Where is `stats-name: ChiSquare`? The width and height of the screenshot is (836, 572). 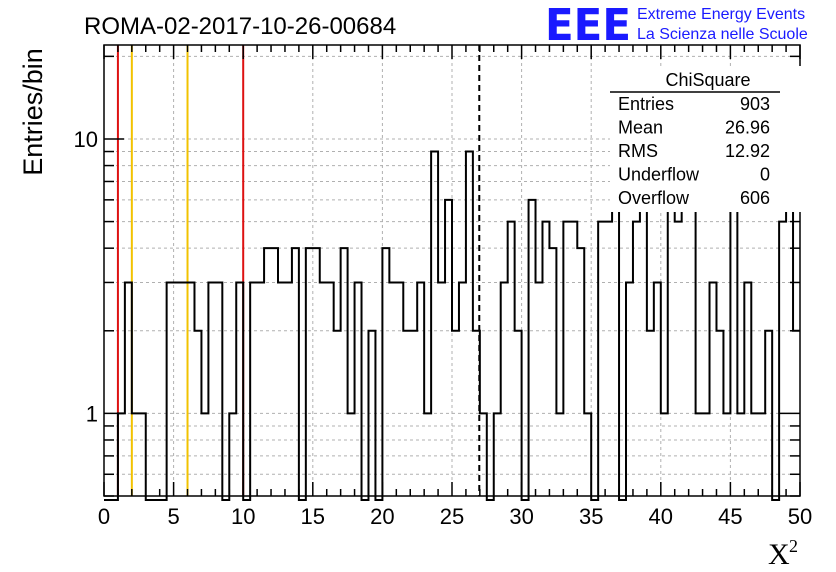 stats-name: ChiSquare is located at coordinates (707, 80).